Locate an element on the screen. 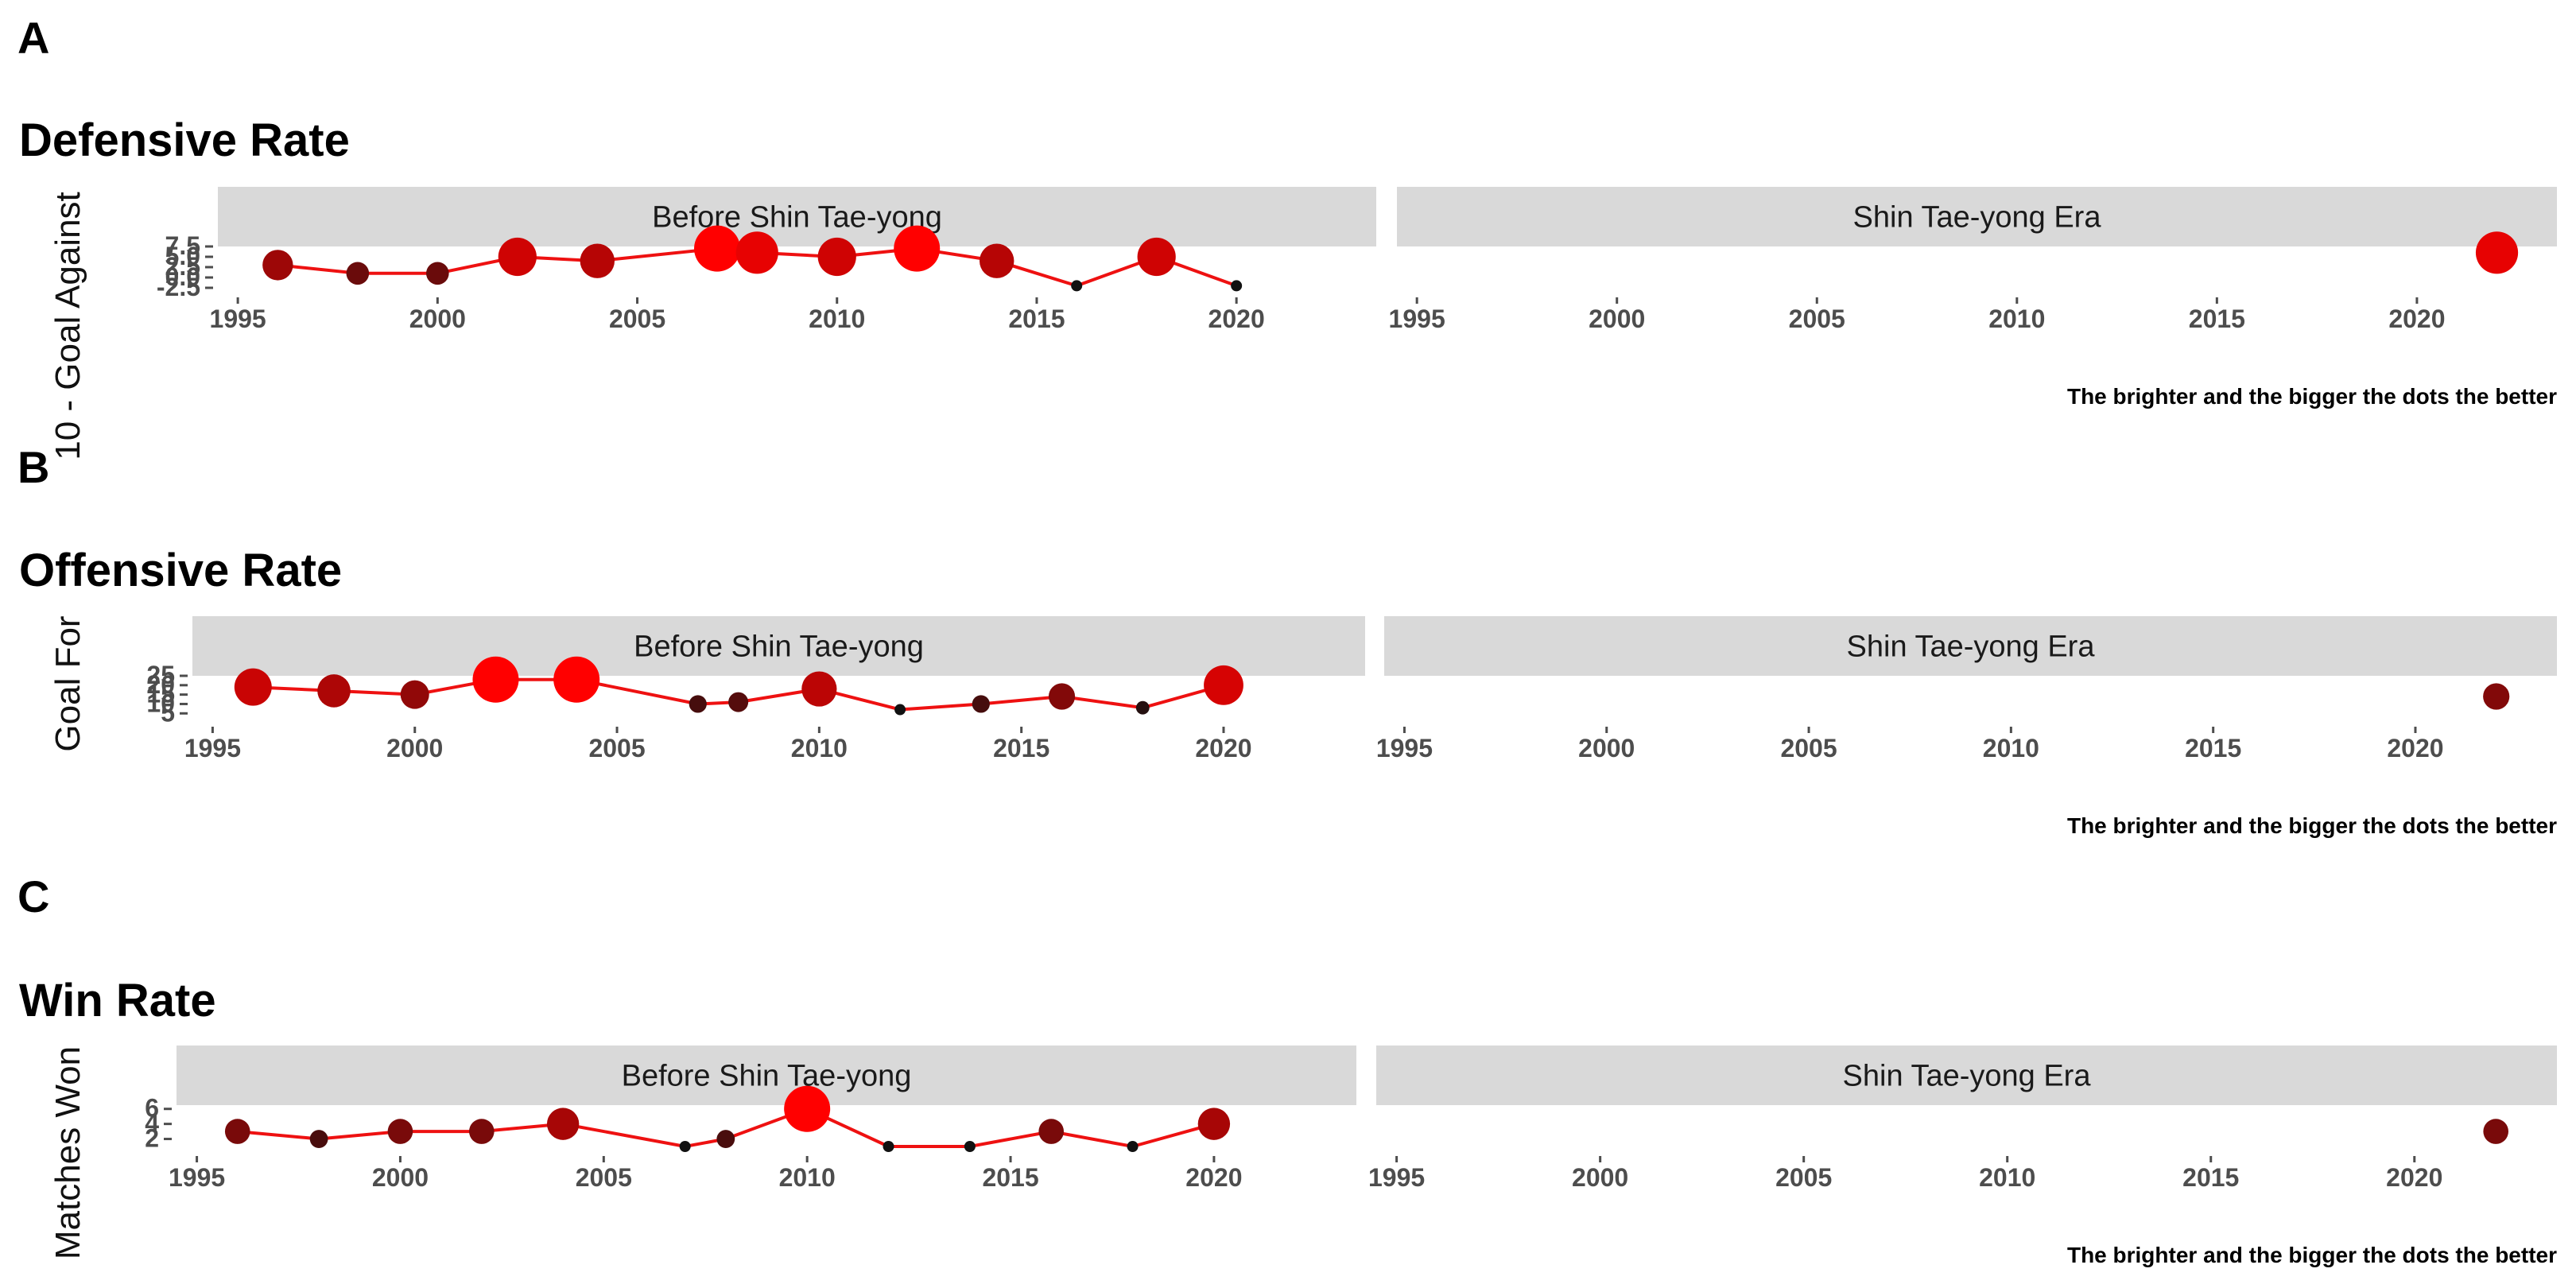 The width and height of the screenshot is (2576, 1288). y-axis-label: Matches Won is located at coordinates (68, 1153).